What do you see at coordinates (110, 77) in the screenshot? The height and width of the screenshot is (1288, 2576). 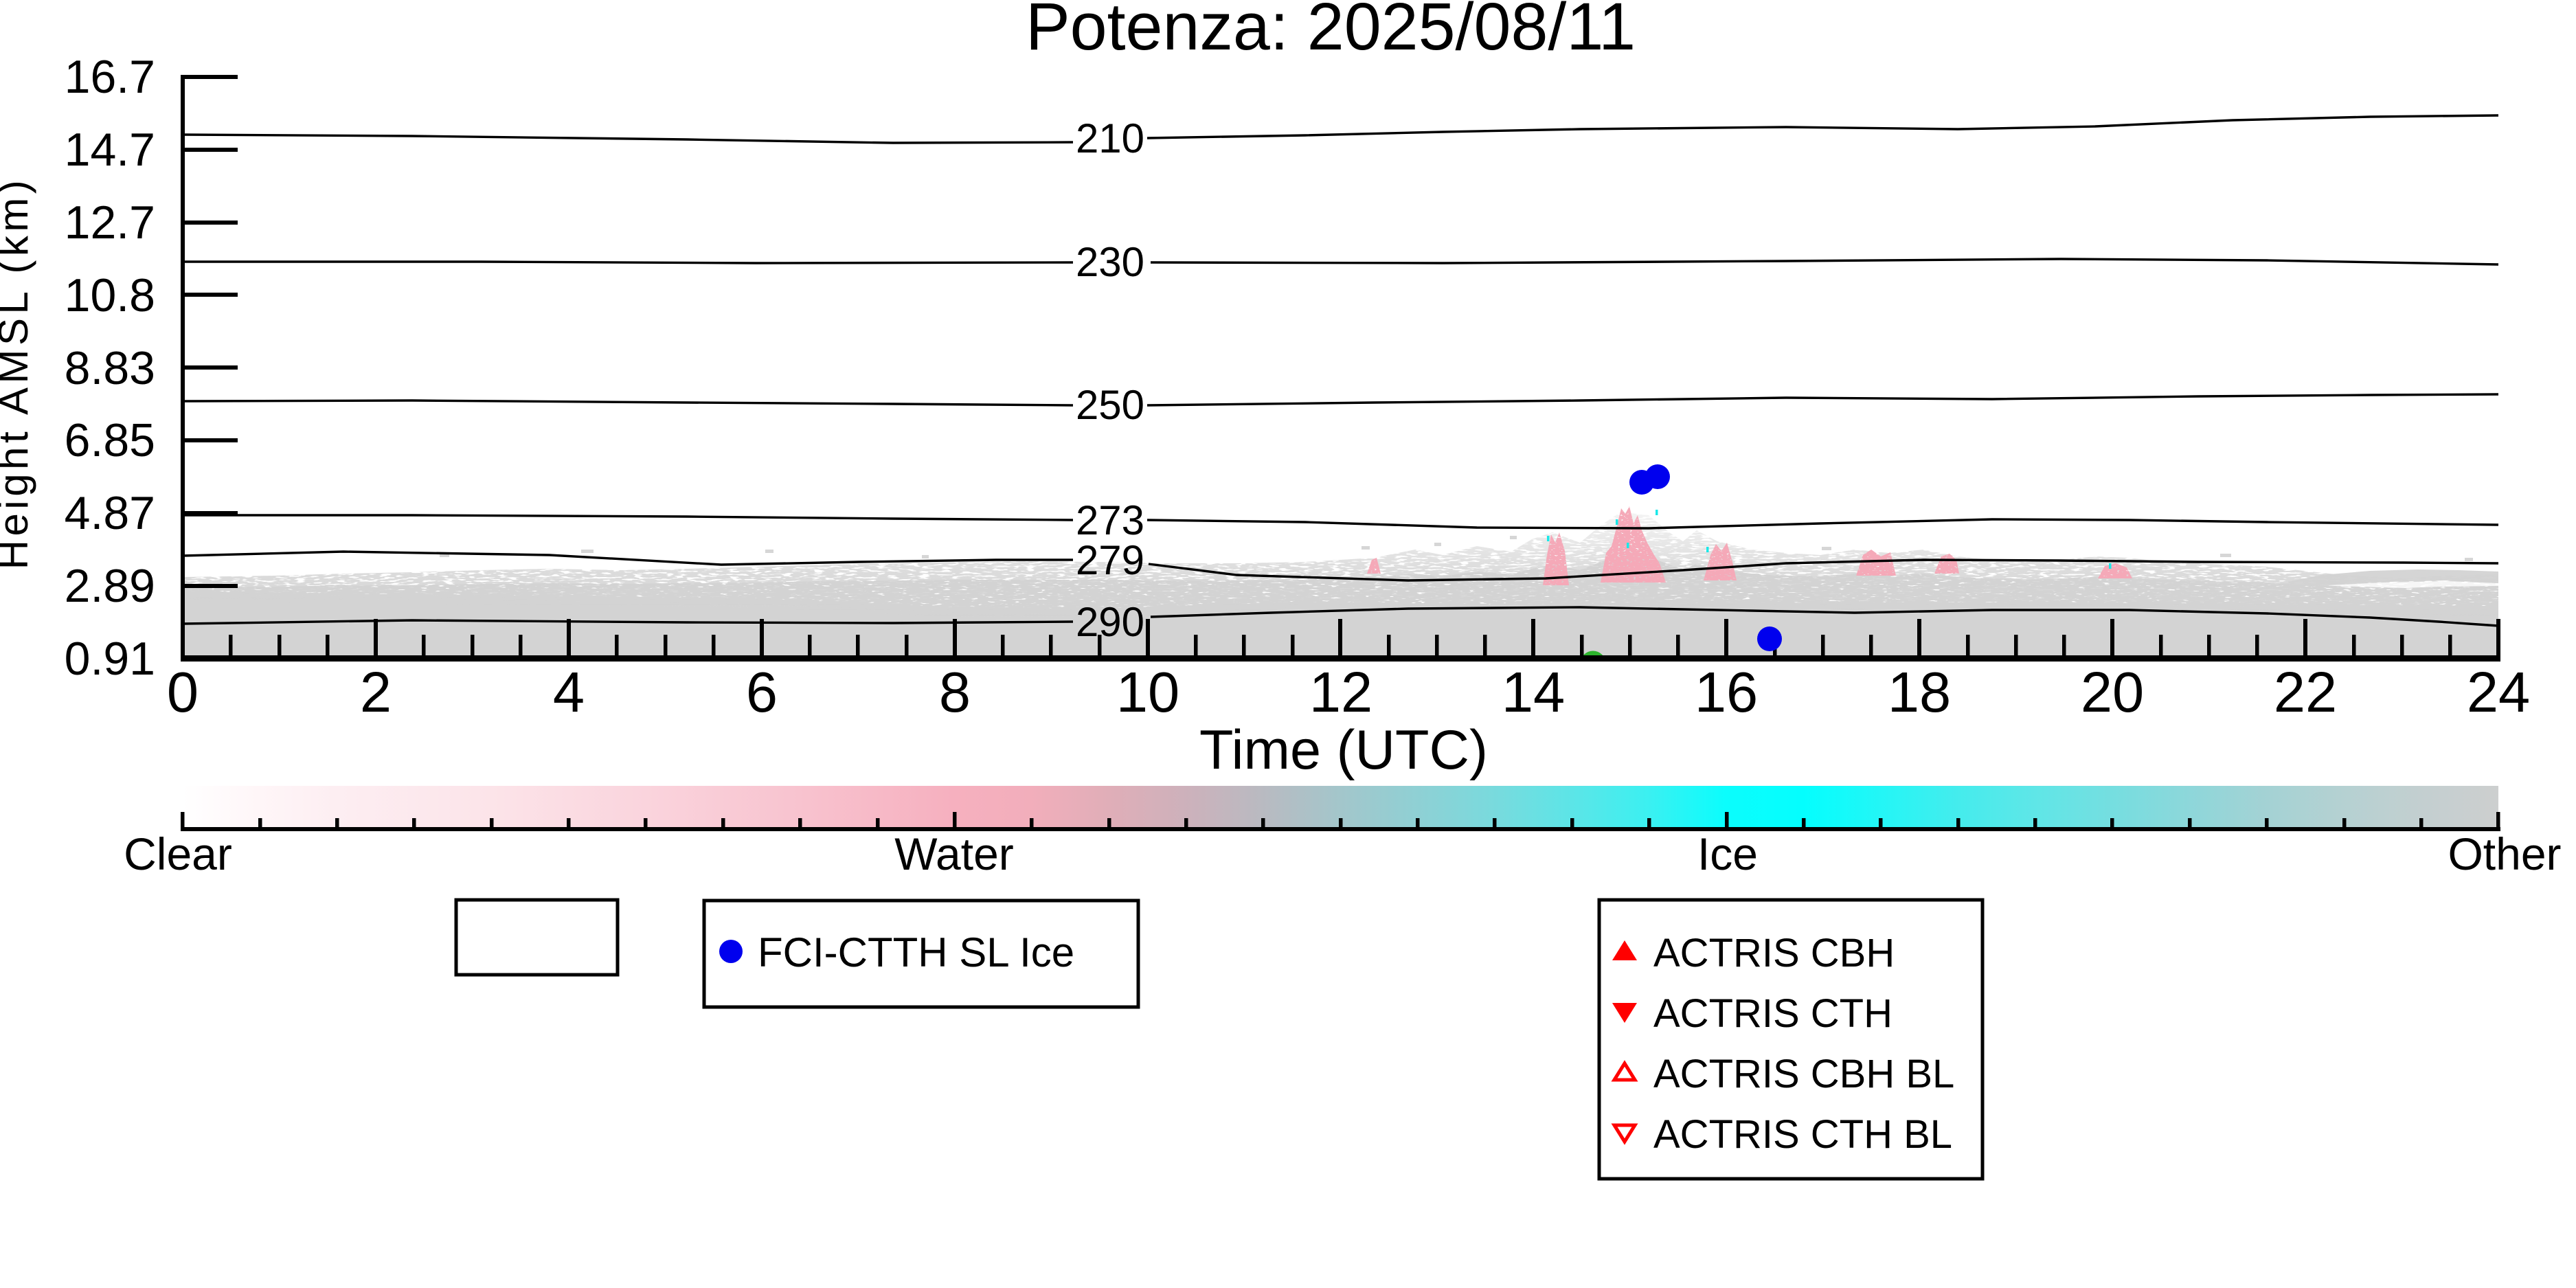 I see `svg-text: 16.7` at bounding box center [110, 77].